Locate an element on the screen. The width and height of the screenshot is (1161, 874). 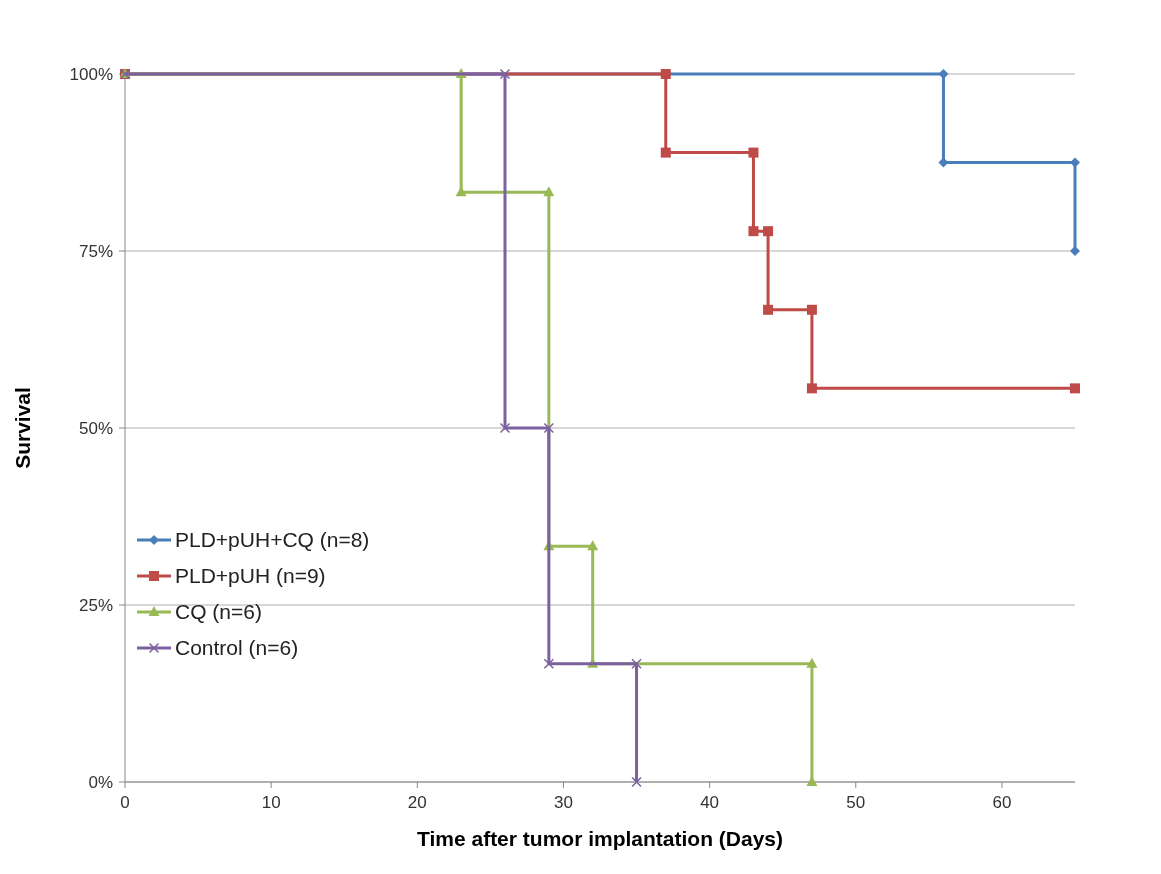
y-tick-label: 50% is located at coordinates (95, 428).